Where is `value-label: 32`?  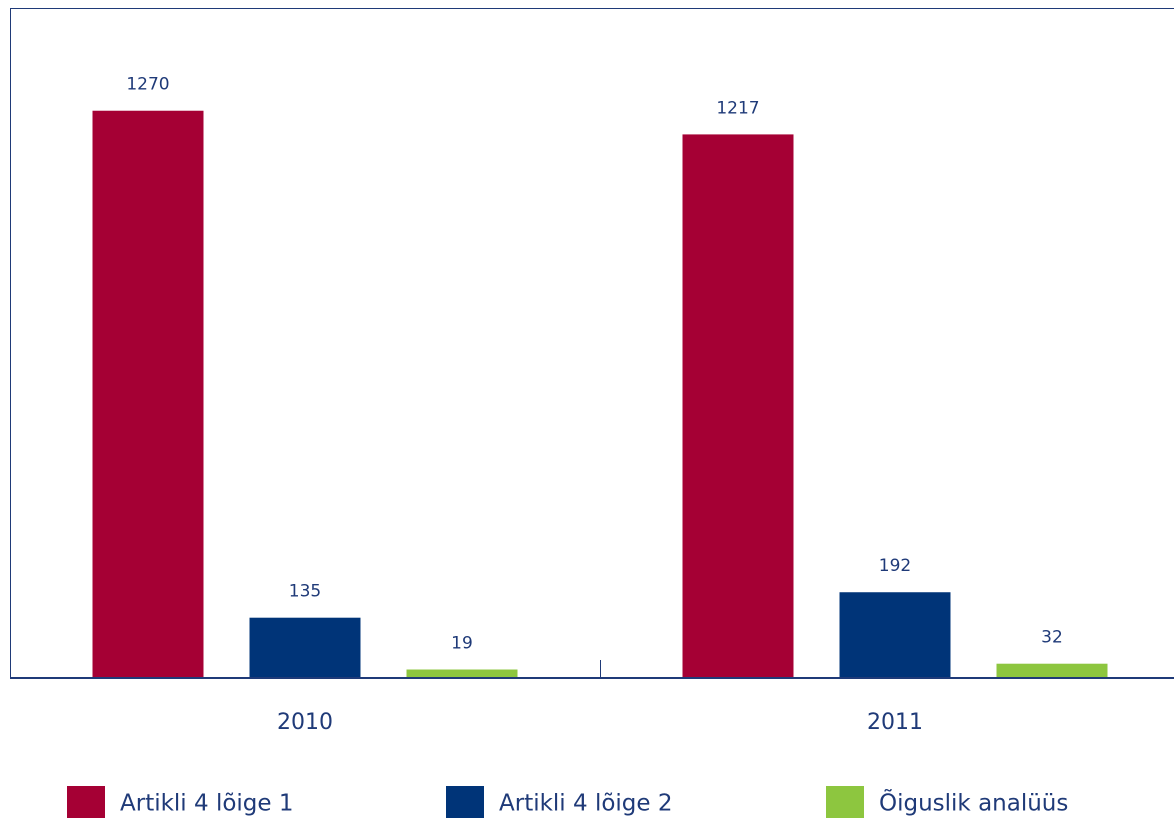 value-label: 32 is located at coordinates (1052, 638).